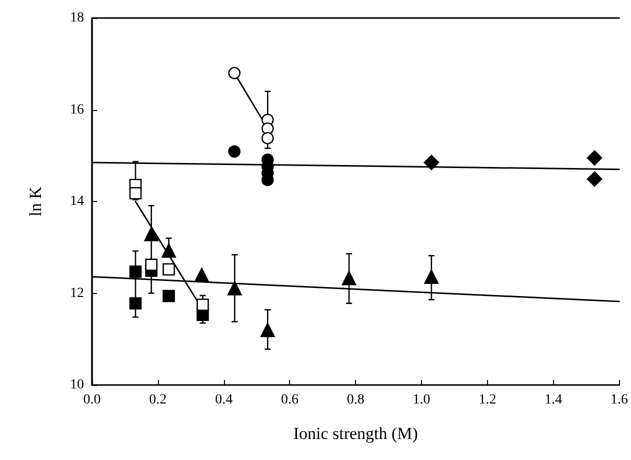 Image resolution: width=631 pixels, height=460 pixels. What do you see at coordinates (77, 201) in the screenshot?
I see `y-tick-label: 14` at bounding box center [77, 201].